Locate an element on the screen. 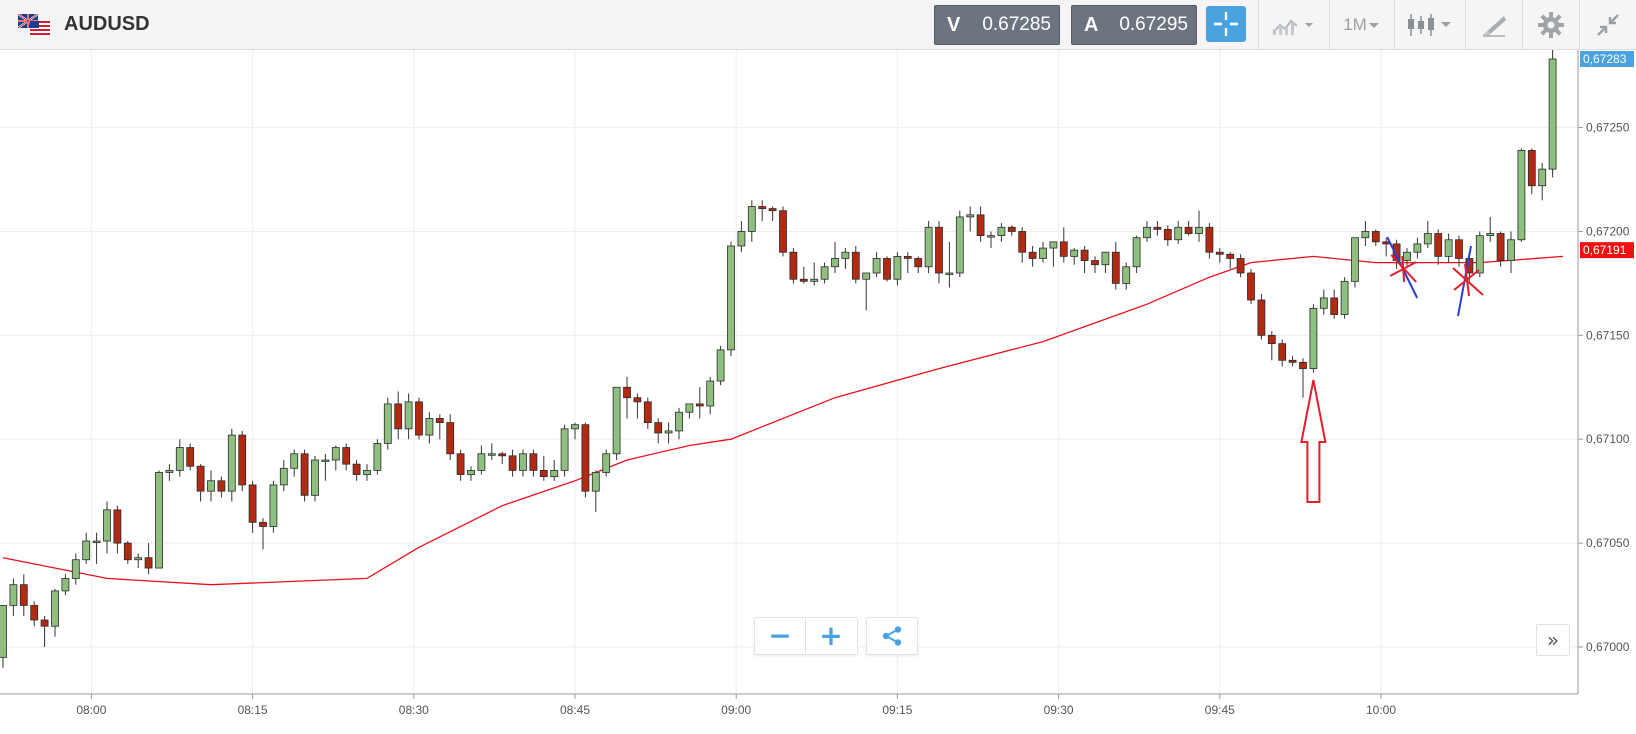 This screenshot has width=1636, height=734. sell-price-button: V 0.67285 is located at coordinates (997, 25).